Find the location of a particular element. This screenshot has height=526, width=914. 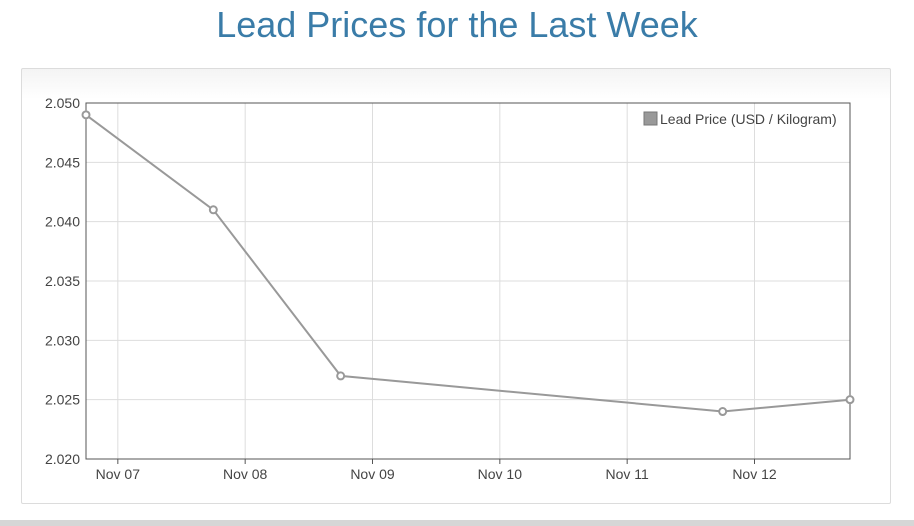

y-tick-label: 2.020 is located at coordinates (62, 459).